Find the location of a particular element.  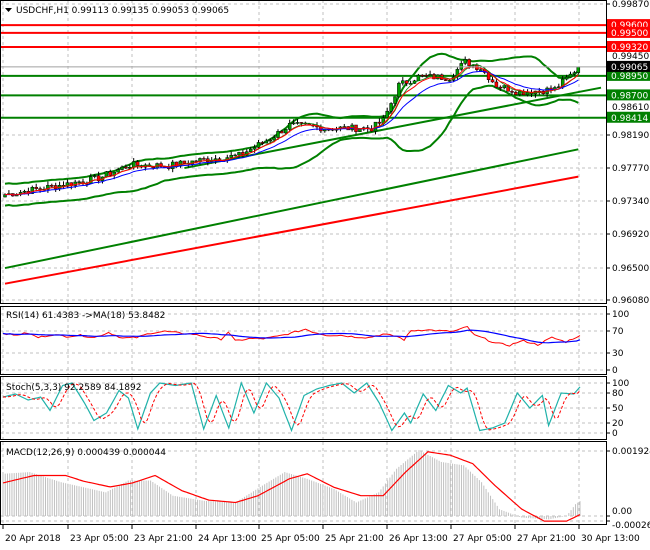

price-label: 0.98190 is located at coordinates (630, 136).